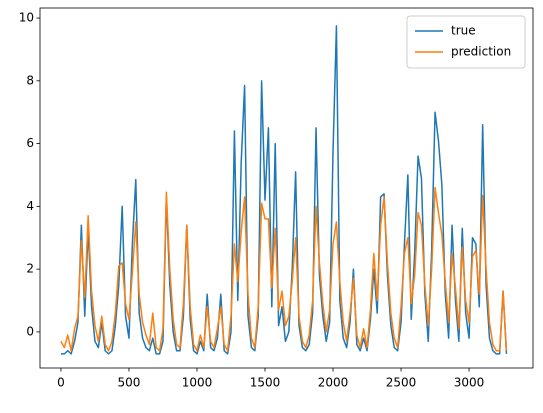 This screenshot has width=543, height=413. Describe the element at coordinates (333, 383) in the screenshot. I see `x-tick-label: 2000` at that location.